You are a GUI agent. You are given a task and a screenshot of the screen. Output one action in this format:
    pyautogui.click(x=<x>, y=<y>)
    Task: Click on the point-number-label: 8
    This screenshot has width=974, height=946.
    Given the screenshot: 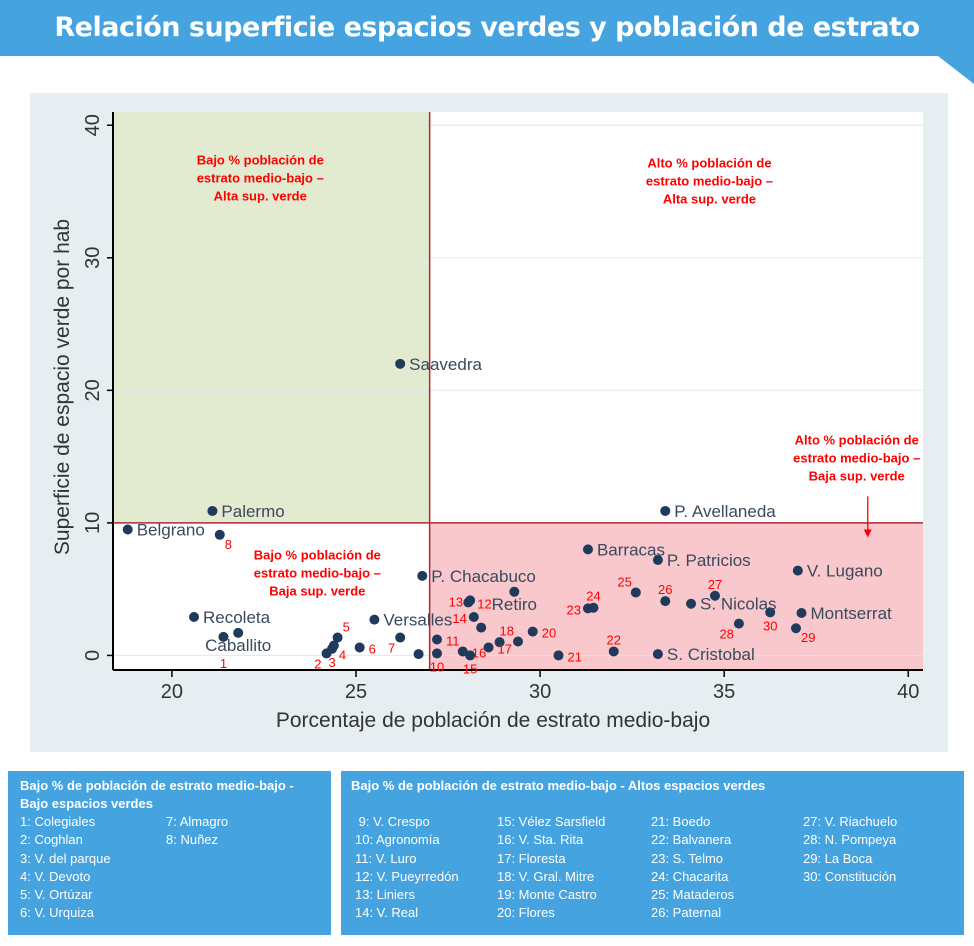 What is the action you would take?
    pyautogui.click(x=228, y=544)
    